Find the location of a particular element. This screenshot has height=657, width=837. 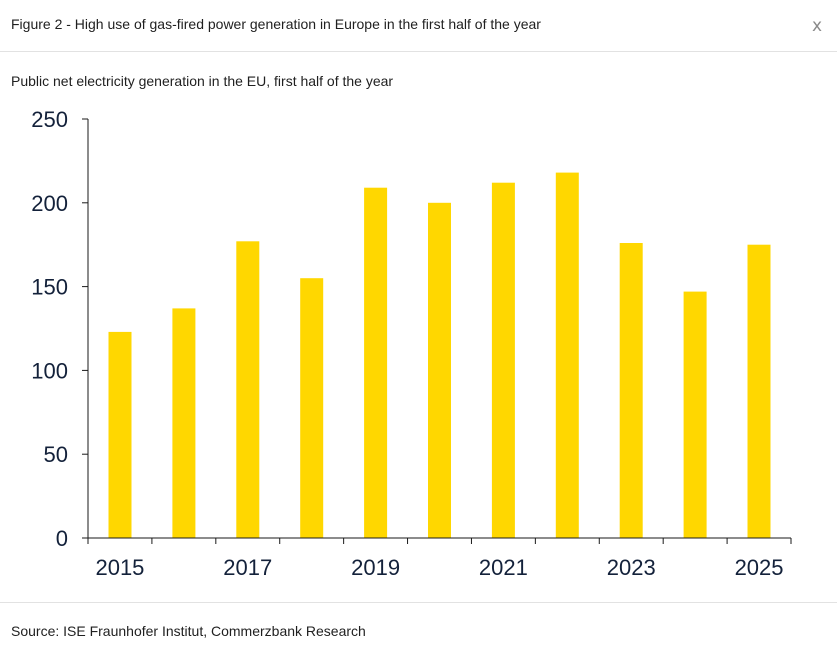

y-tick-label: 200 is located at coordinates (49, 203).